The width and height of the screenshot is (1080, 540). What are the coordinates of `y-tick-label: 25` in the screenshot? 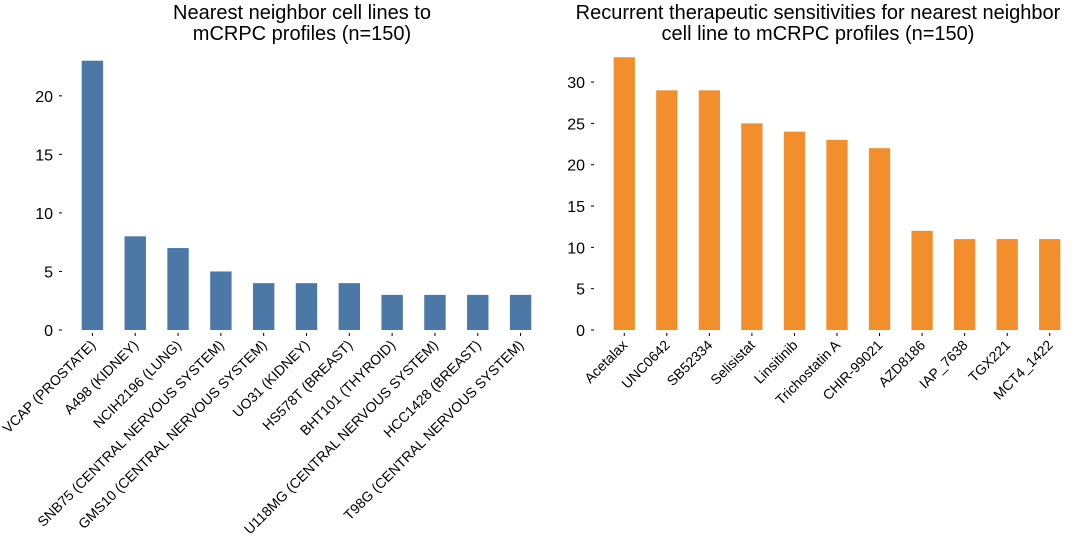 It's located at (576, 124).